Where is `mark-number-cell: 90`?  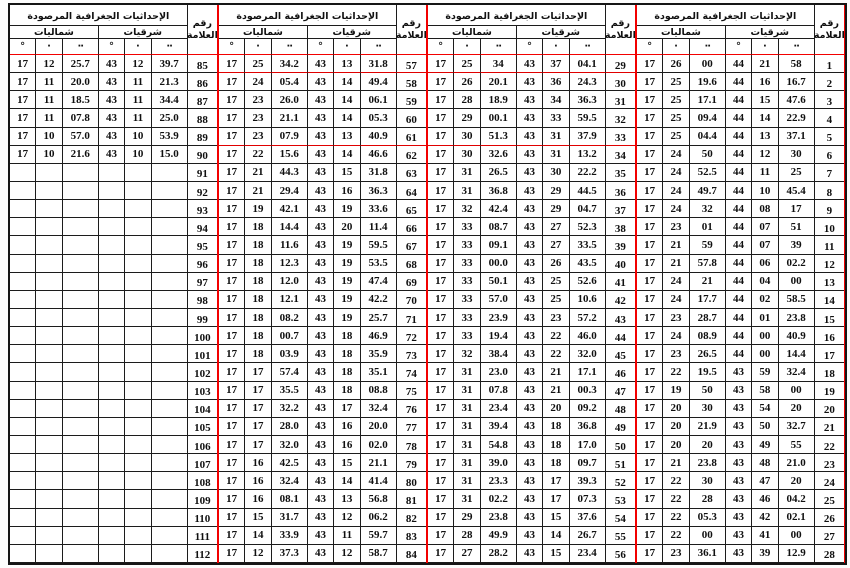
mark-number-cell: 90 is located at coordinates (202, 155).